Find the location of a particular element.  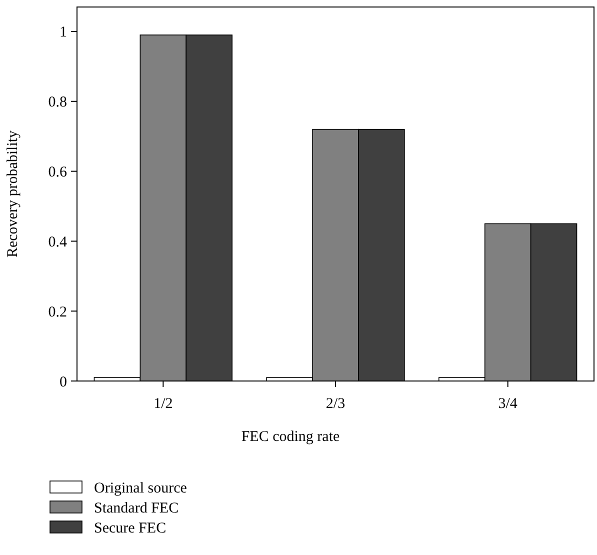

legend-label: Secure FEC is located at coordinates (130, 528).